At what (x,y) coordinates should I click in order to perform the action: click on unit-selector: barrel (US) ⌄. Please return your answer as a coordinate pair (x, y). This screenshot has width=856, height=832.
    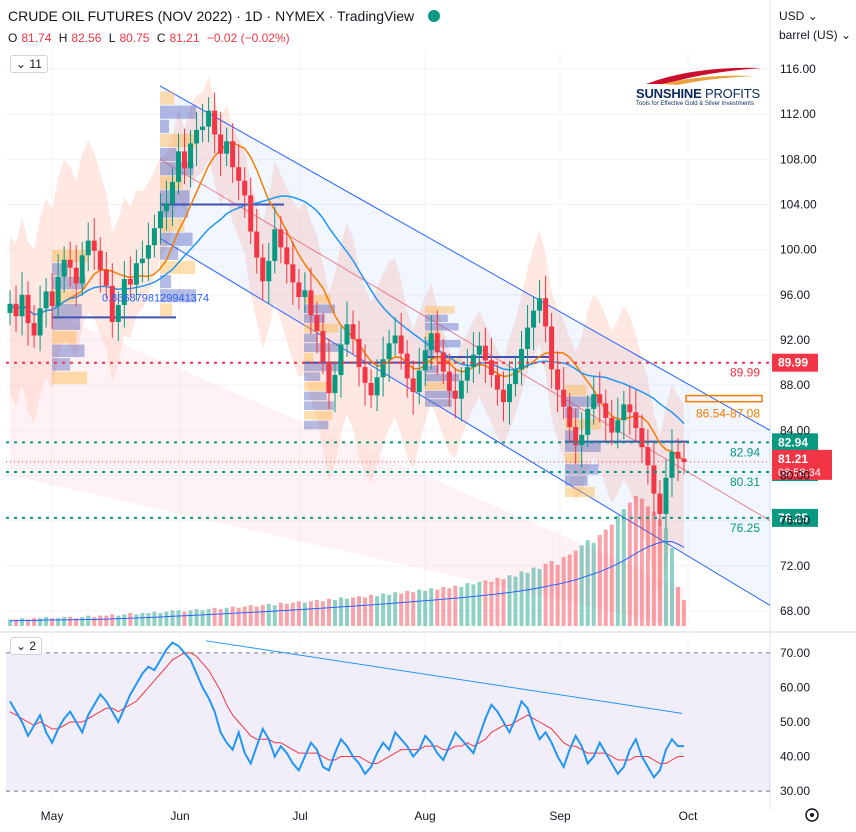
    Looking at the image, I should click on (815, 35).